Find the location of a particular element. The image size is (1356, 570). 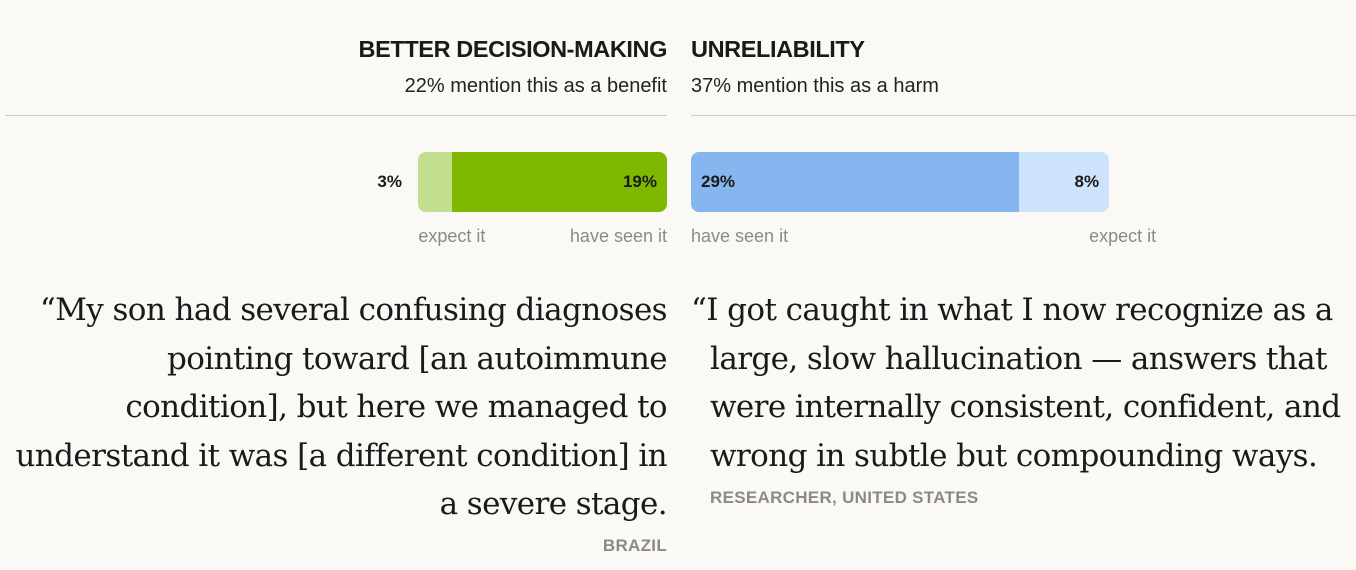

harm-stacked-bar: 29% 8% is located at coordinates (900, 182).